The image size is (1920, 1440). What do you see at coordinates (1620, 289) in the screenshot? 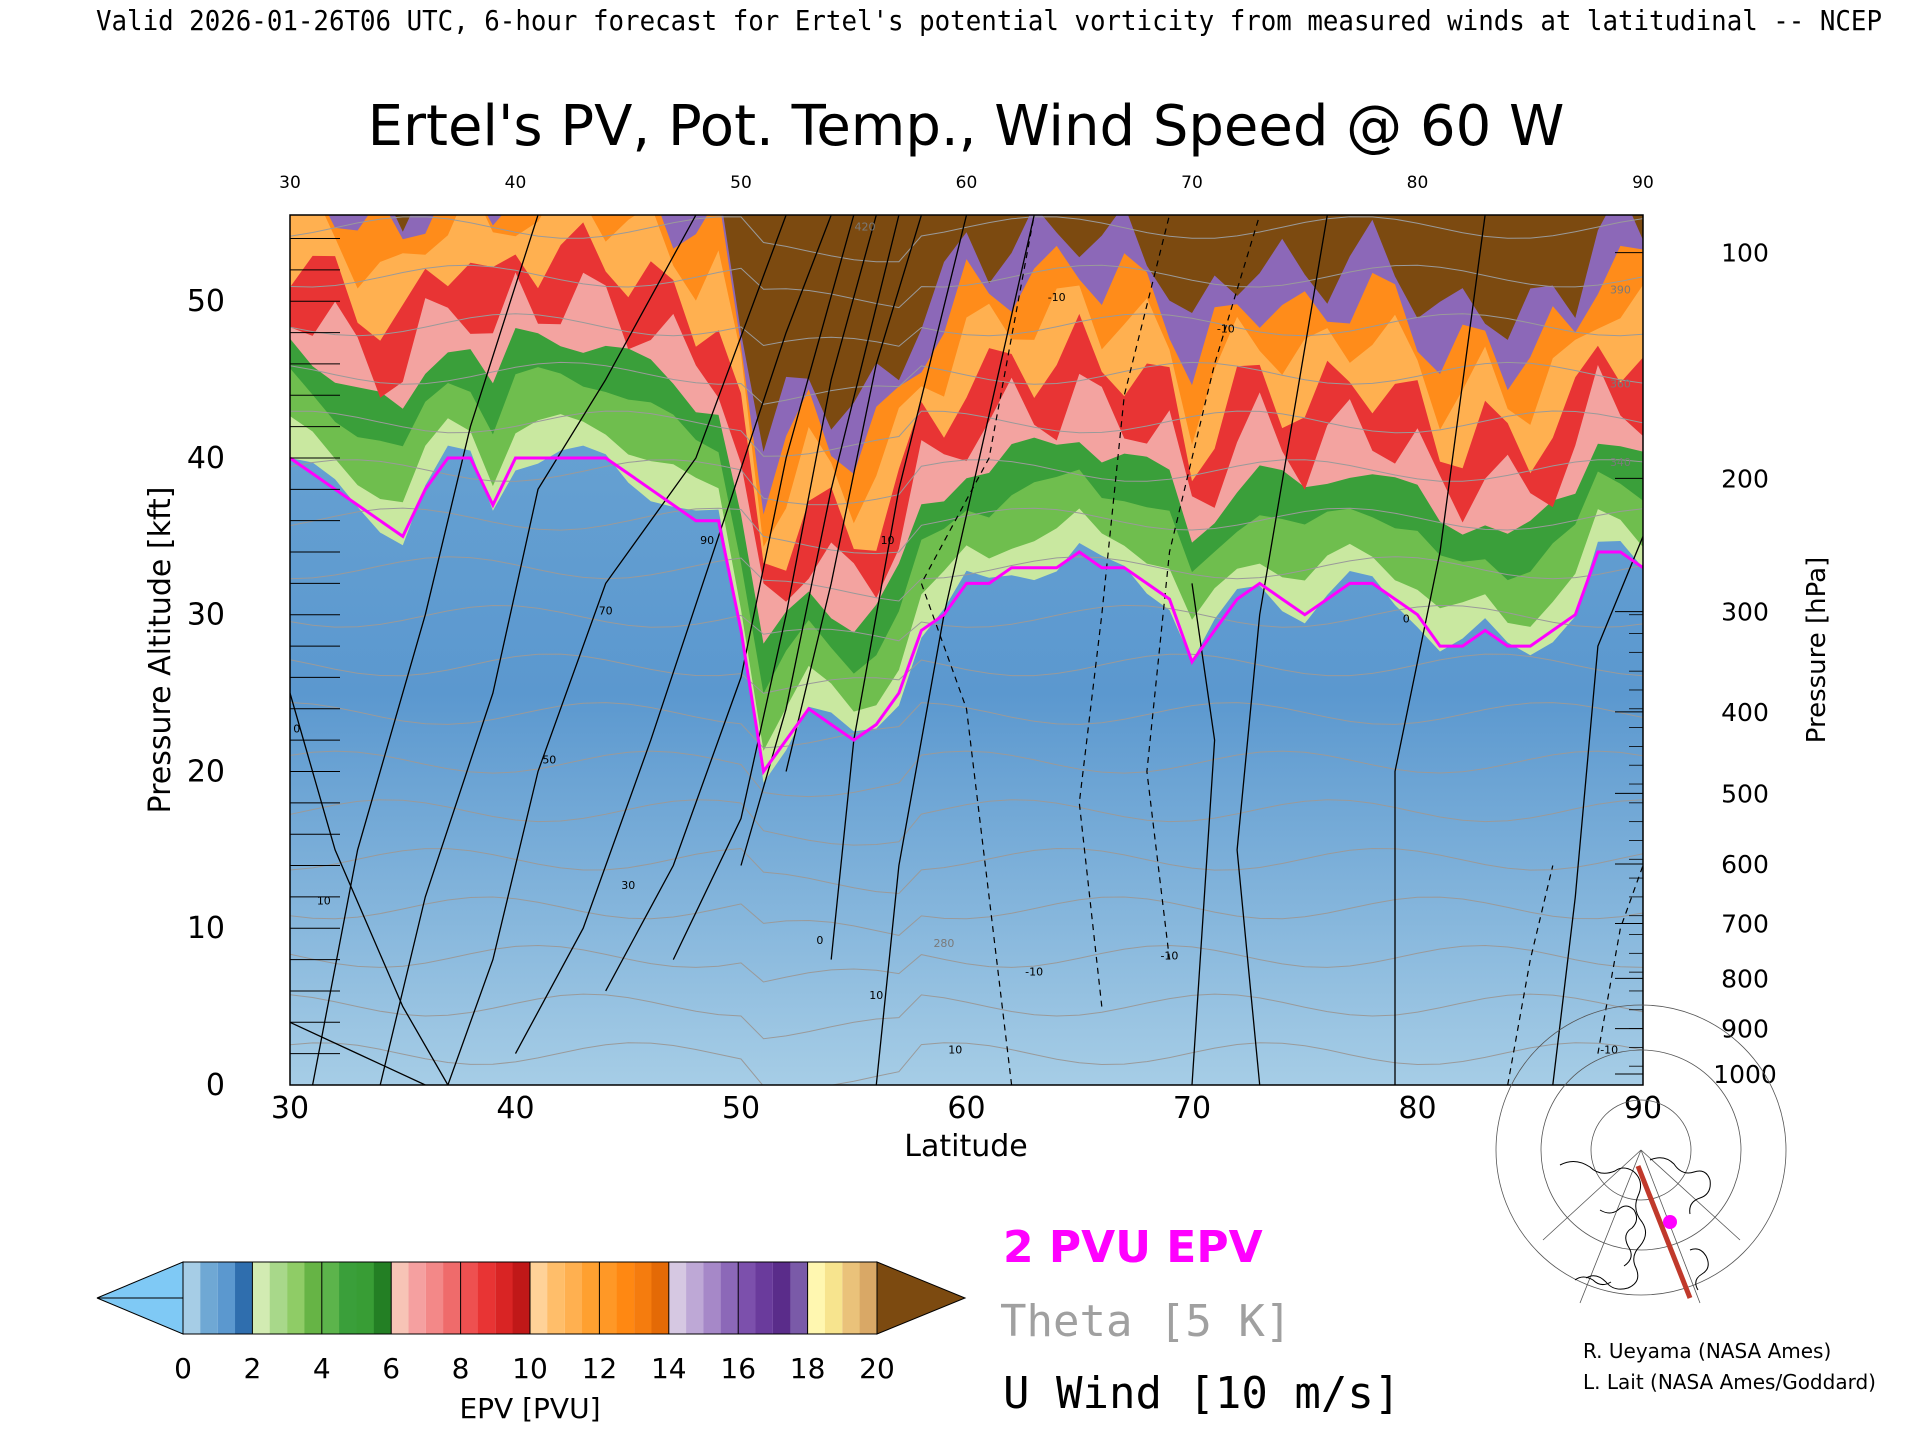
I see `theta-contour-label: 390` at bounding box center [1620, 289].